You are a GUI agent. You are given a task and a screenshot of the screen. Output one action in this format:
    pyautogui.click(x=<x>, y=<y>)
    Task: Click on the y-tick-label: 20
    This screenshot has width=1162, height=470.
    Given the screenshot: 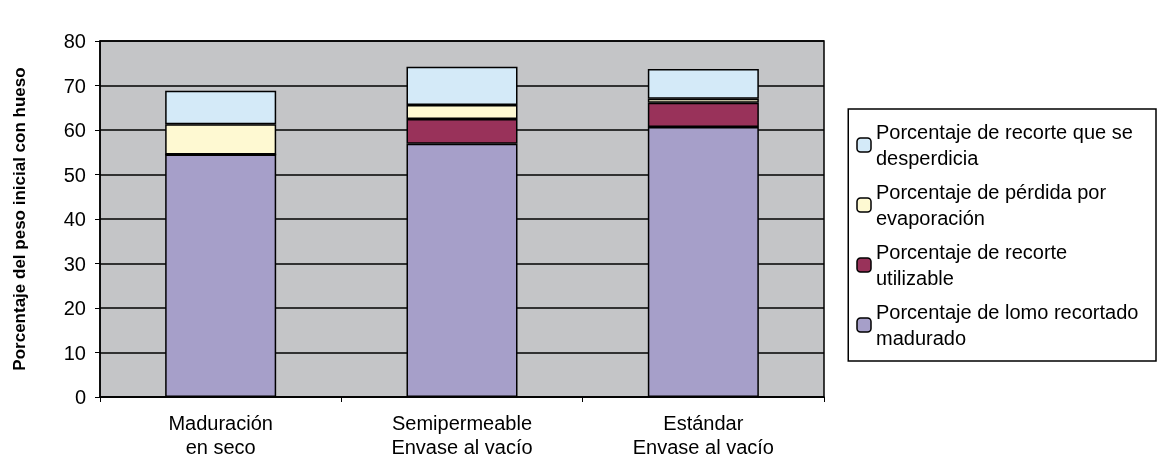 What is the action you would take?
    pyautogui.click(x=74, y=308)
    